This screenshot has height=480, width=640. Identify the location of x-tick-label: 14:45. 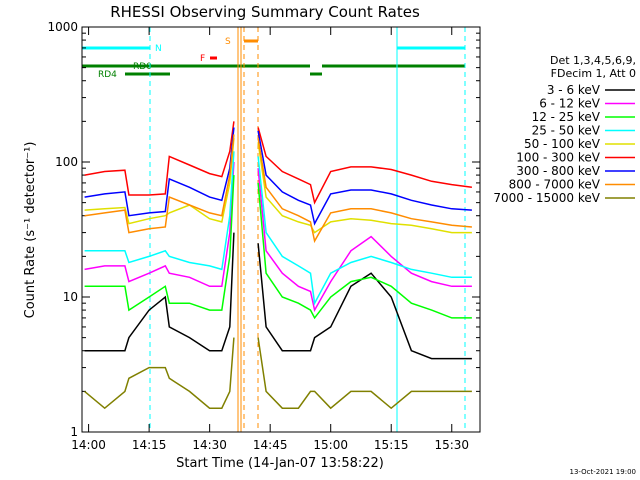
(270, 445).